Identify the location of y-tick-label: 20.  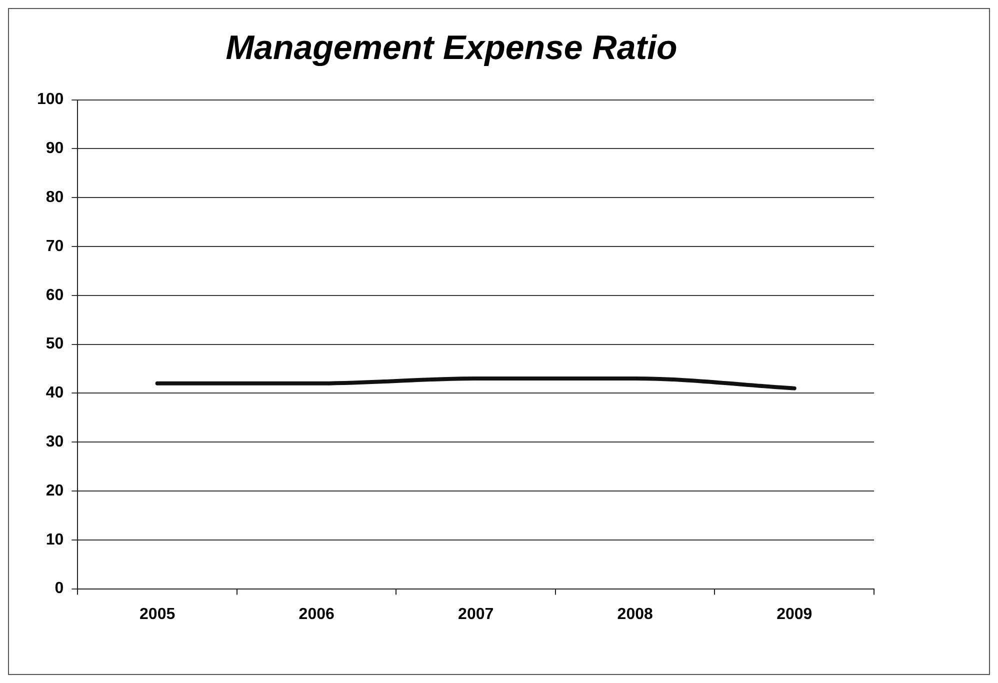
(55, 491).